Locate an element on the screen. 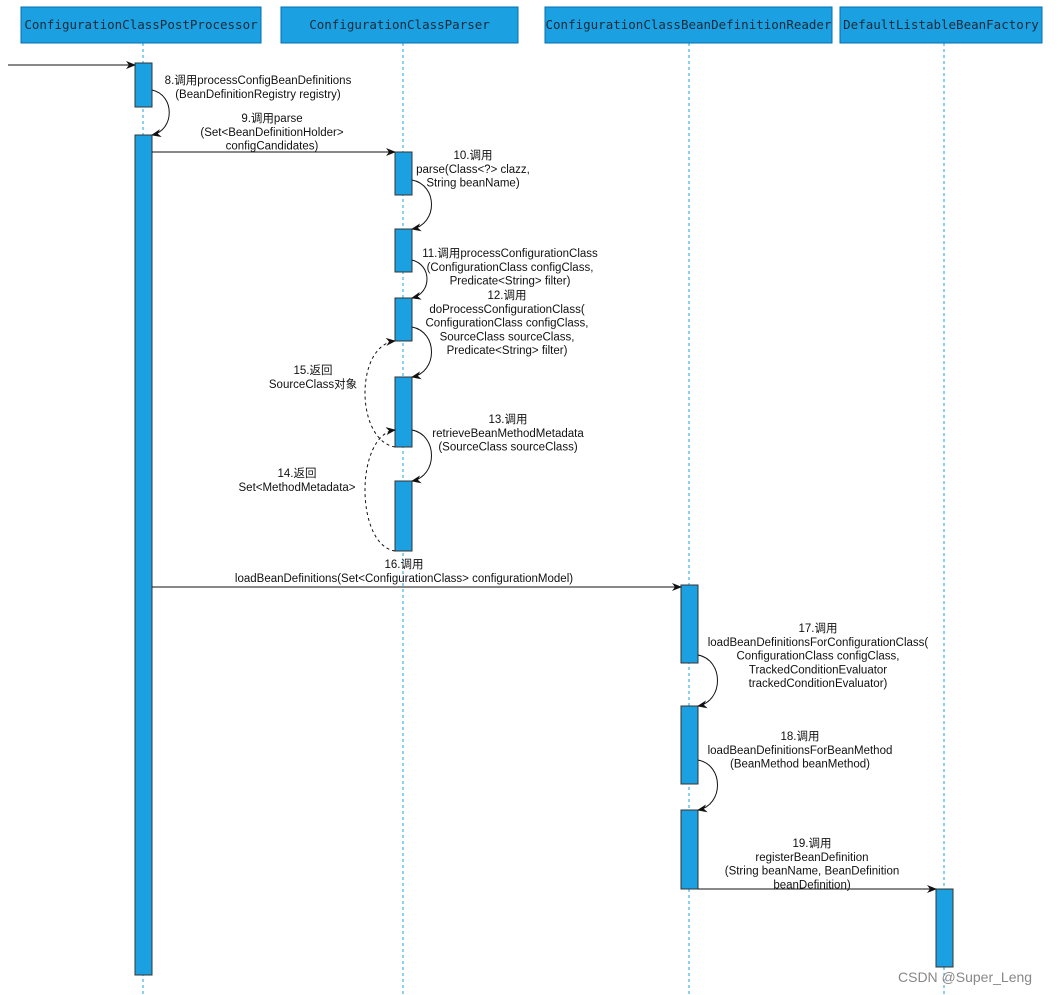  message-label-line: beanDefinition) is located at coordinates (812, 885).